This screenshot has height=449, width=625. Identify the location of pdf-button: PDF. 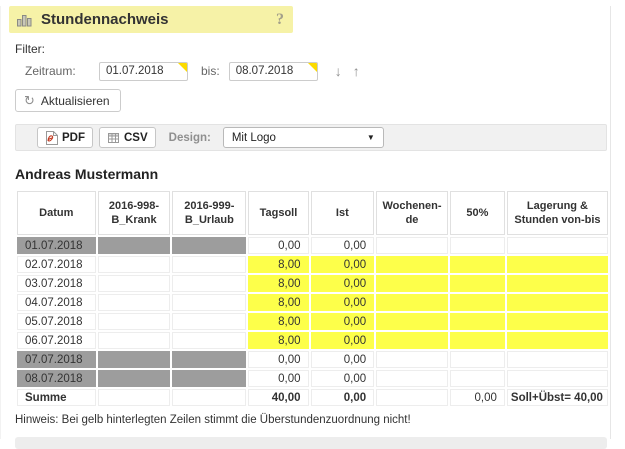
(65, 137).